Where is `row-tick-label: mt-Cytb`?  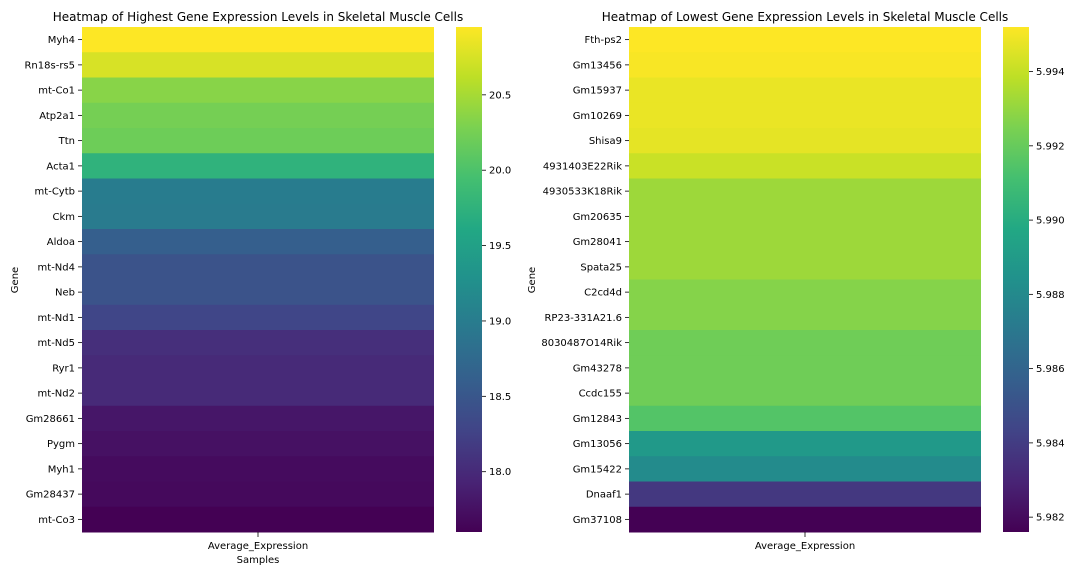 row-tick-label: mt-Cytb is located at coordinates (55, 192).